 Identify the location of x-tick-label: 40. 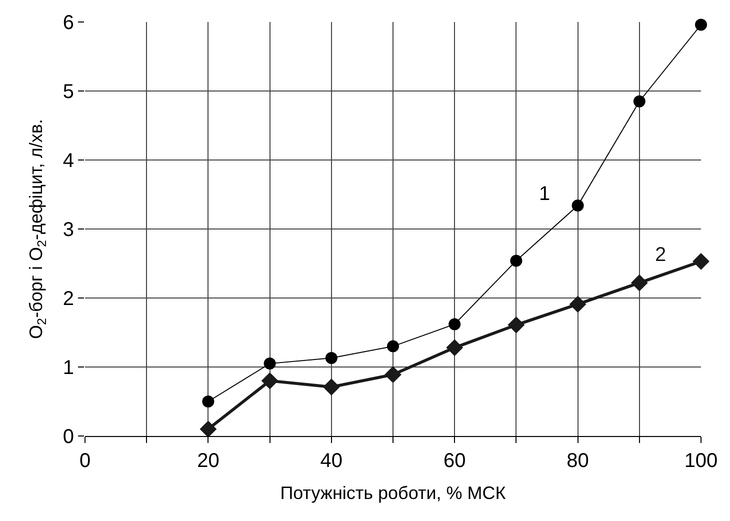
(331, 461).